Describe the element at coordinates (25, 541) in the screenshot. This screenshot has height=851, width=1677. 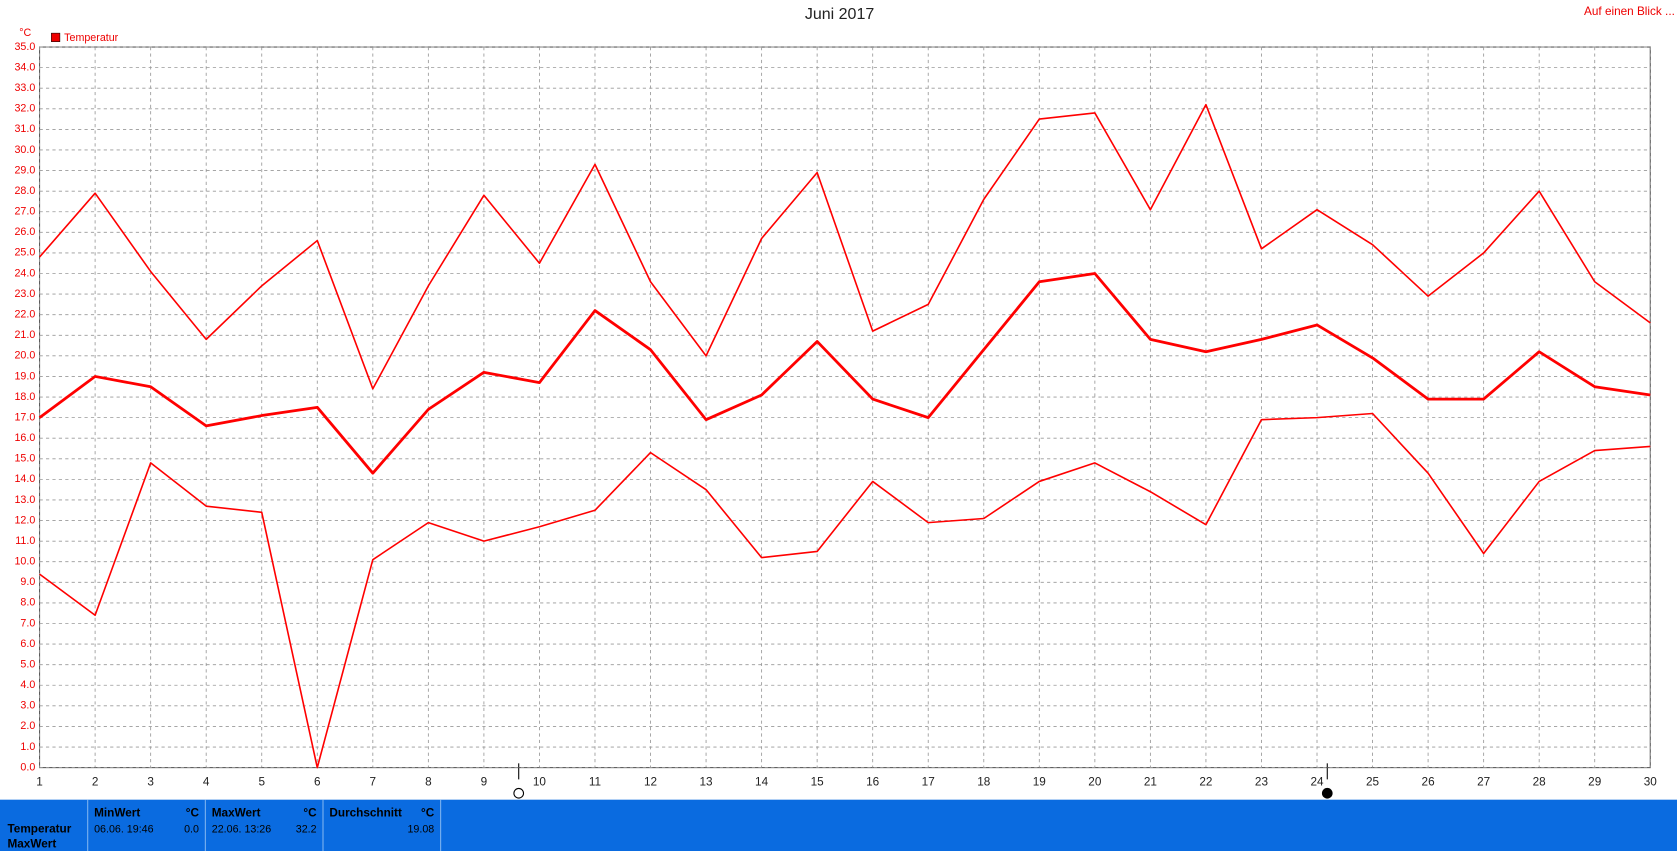
I see `y-tick-label: 11.0` at that location.